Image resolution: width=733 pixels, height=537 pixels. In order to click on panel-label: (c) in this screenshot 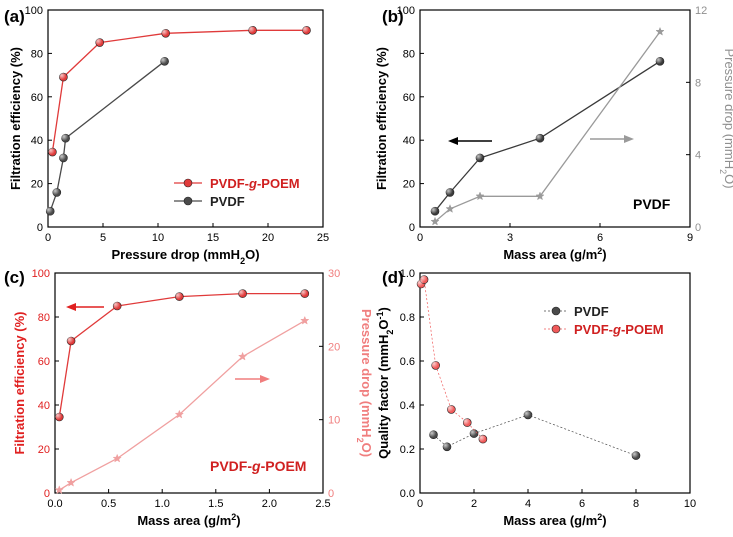, I will do `click(14, 277)`.